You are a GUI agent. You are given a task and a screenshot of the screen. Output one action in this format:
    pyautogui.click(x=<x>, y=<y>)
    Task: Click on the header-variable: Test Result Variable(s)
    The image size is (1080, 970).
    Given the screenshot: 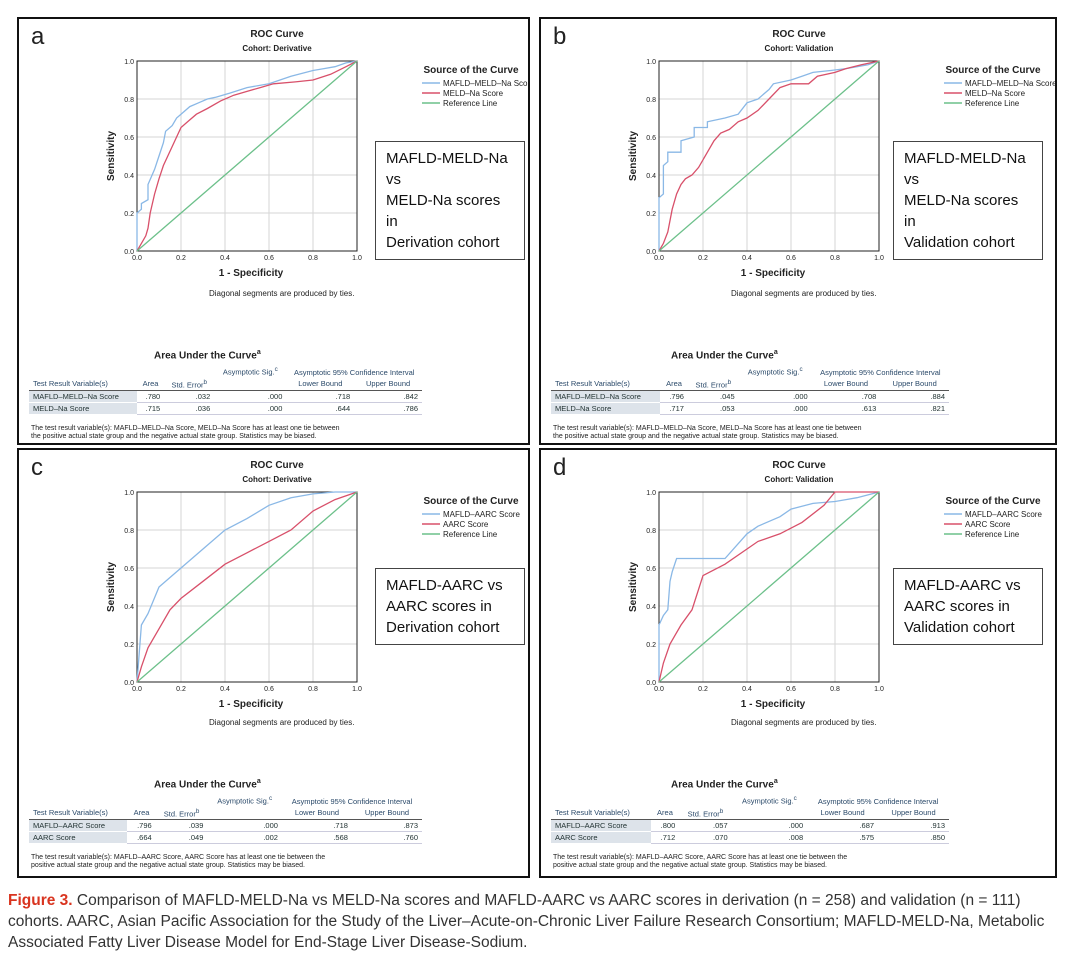 What is the action you would take?
    pyautogui.click(x=601, y=813)
    